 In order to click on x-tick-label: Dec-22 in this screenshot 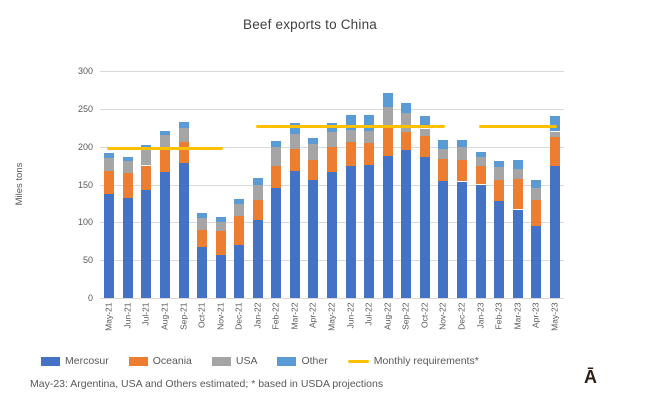, I will do `click(461, 316)`.